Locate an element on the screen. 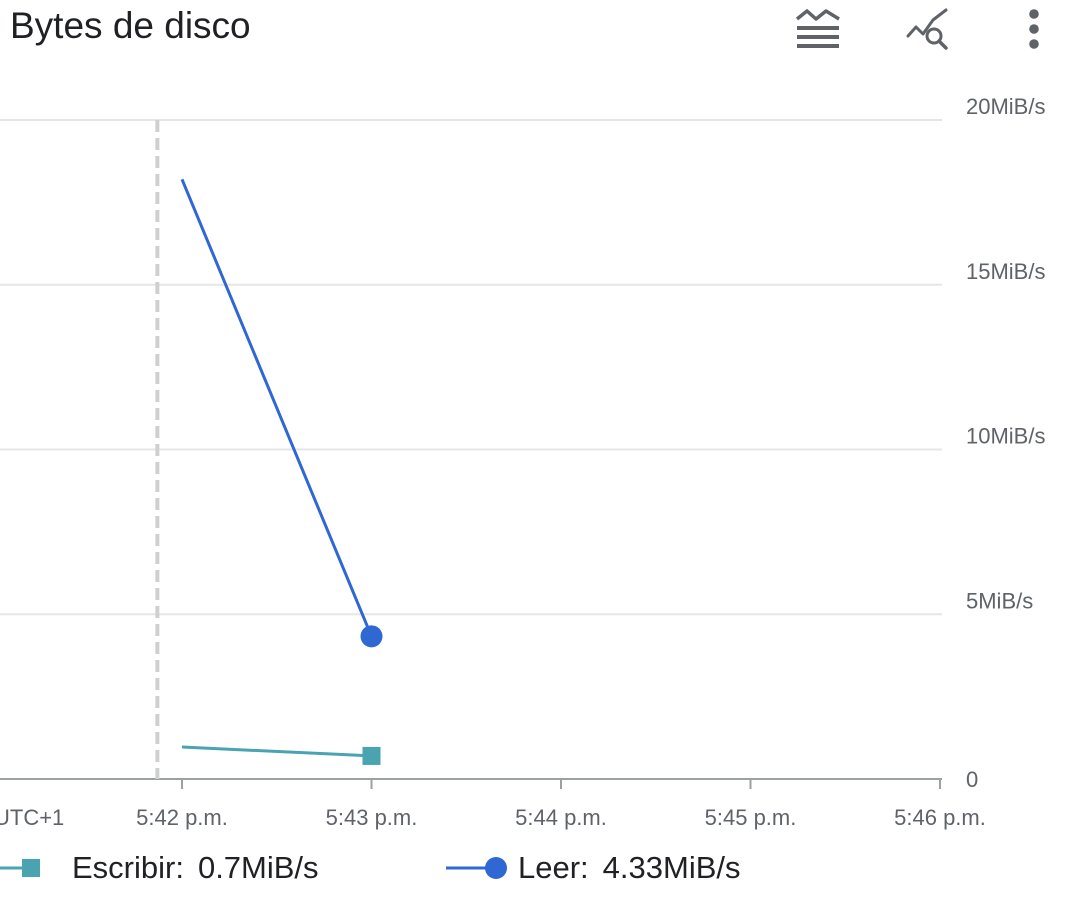 The width and height of the screenshot is (1078, 902). explore-chart-button is located at coordinates (926, 28).